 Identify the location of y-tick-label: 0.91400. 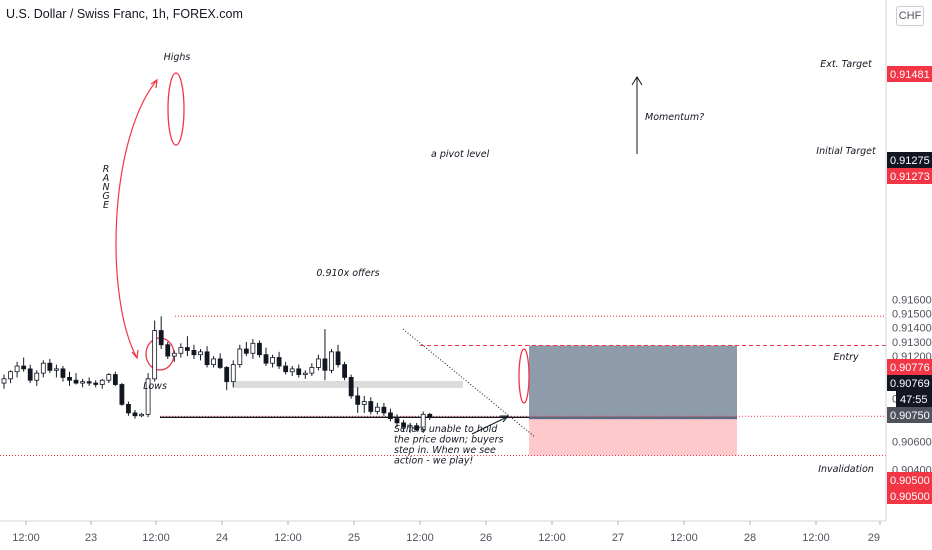
(912, 329).